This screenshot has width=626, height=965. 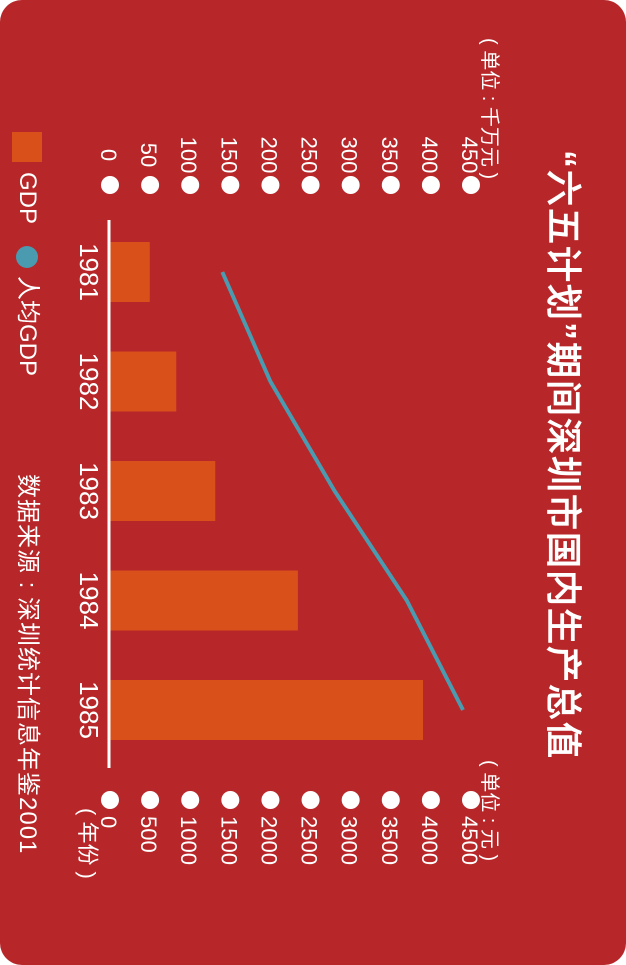 What do you see at coordinates (389, 155) in the screenshot?
I see `left-tick-label: 350` at bounding box center [389, 155].